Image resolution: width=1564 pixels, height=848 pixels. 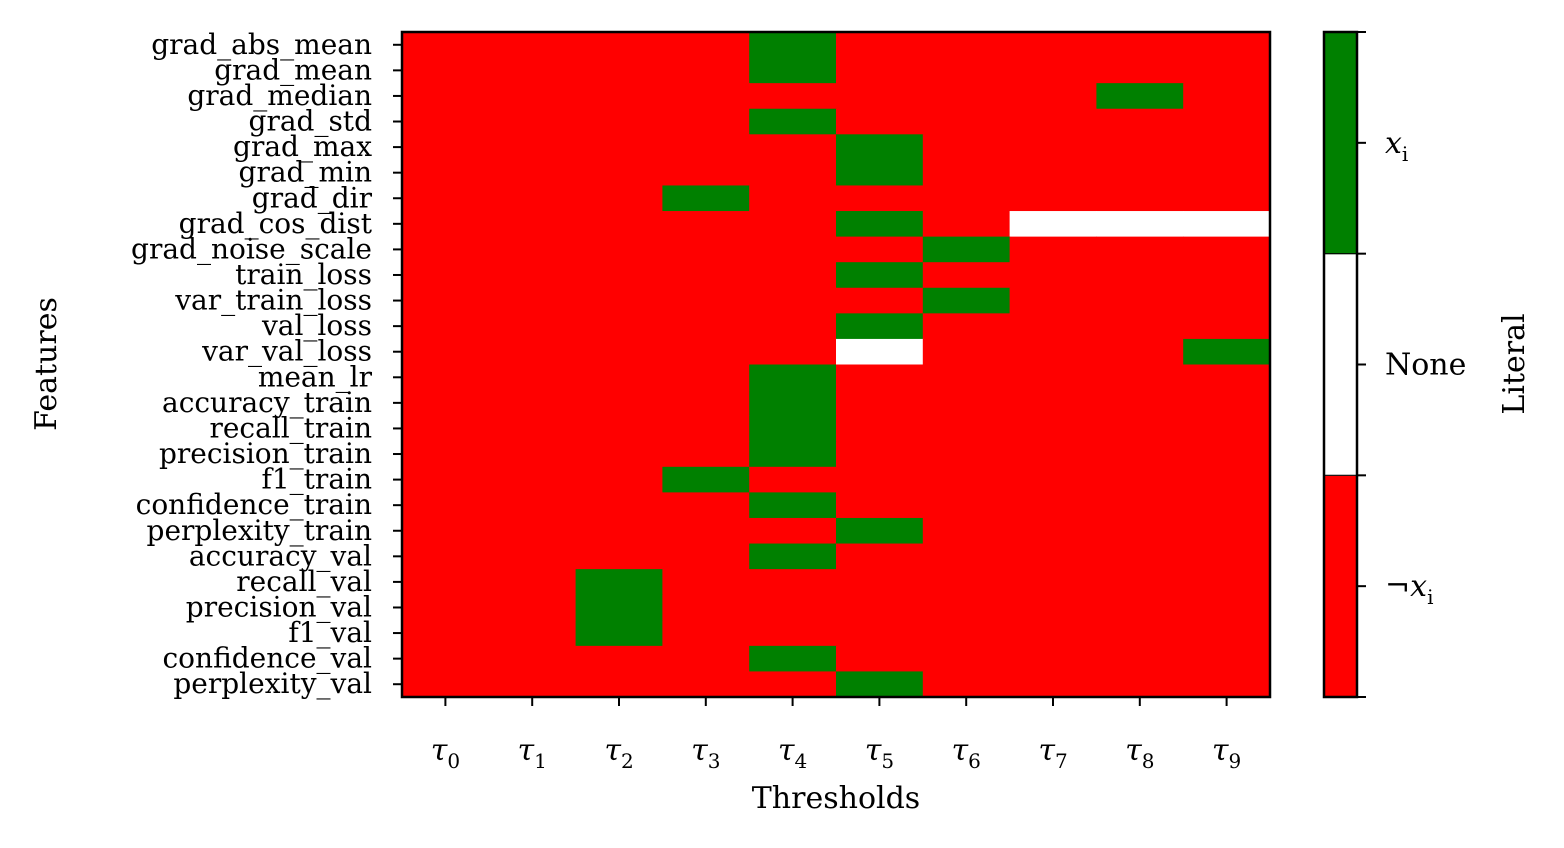 What do you see at coordinates (286, 351) in the screenshot?
I see `y-tick-label: var_val_loss` at bounding box center [286, 351].